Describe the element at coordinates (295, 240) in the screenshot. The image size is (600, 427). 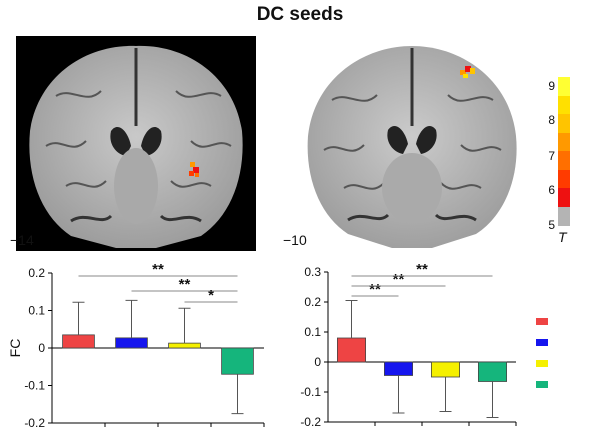
I see `brain-right-slice-label: −10` at that location.